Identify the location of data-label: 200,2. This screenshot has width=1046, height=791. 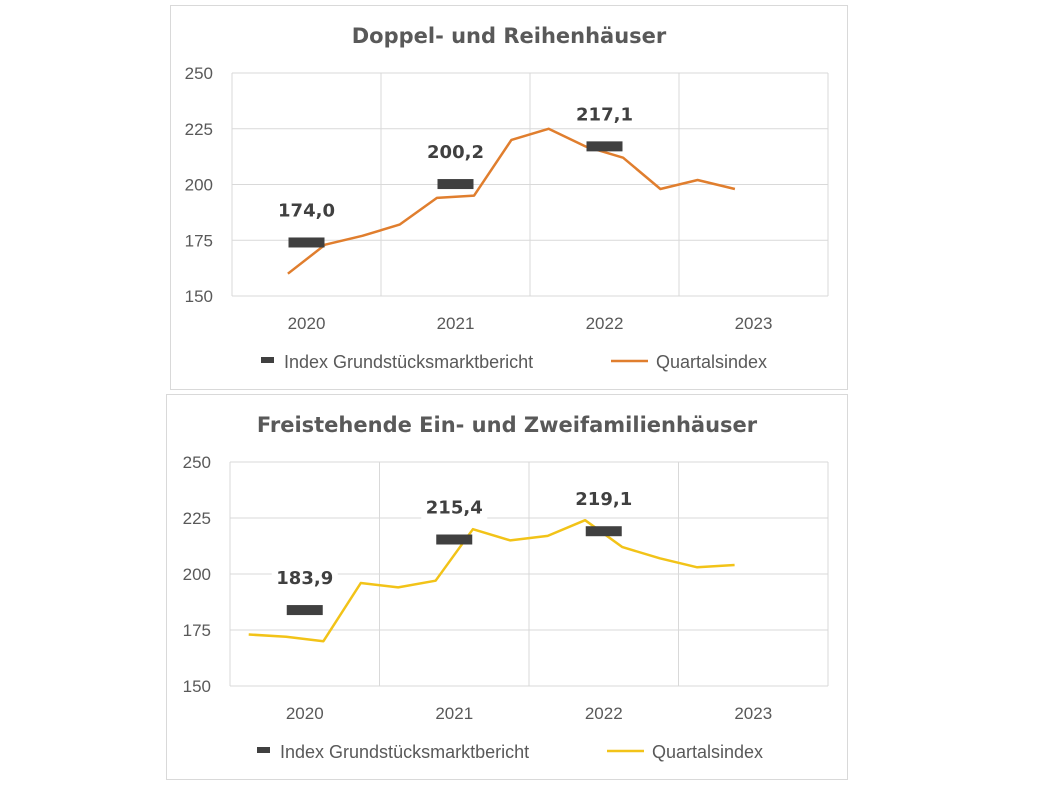
(455, 152).